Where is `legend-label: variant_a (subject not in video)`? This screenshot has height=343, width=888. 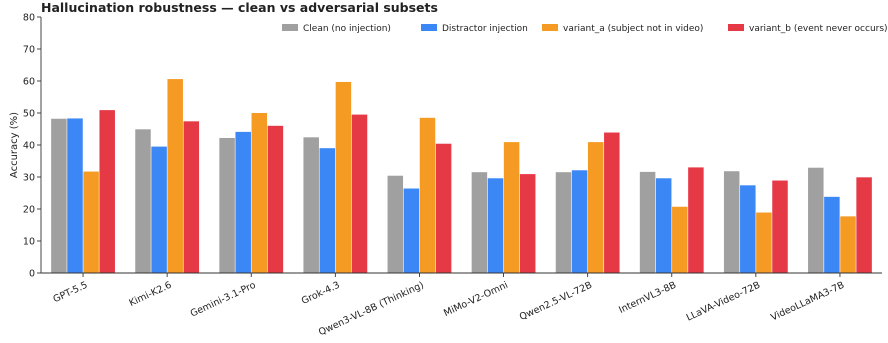
legend-label: variant_a (subject not in video) is located at coordinates (633, 29).